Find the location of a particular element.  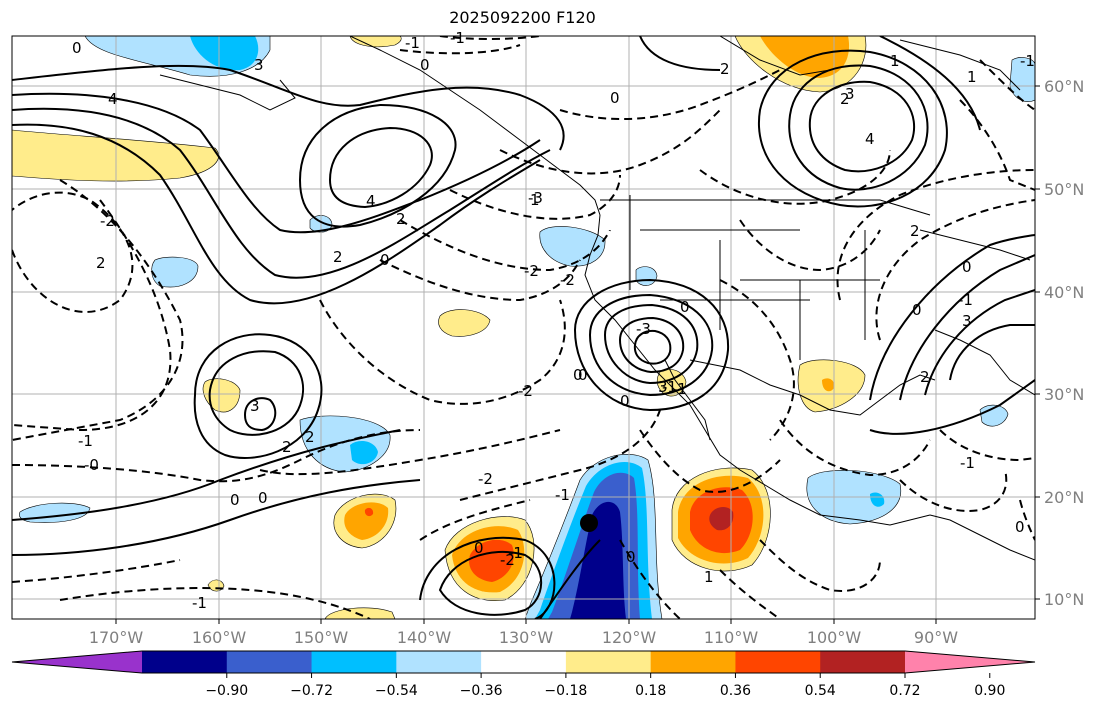

lat-label: 40°N is located at coordinates (1064, 292).